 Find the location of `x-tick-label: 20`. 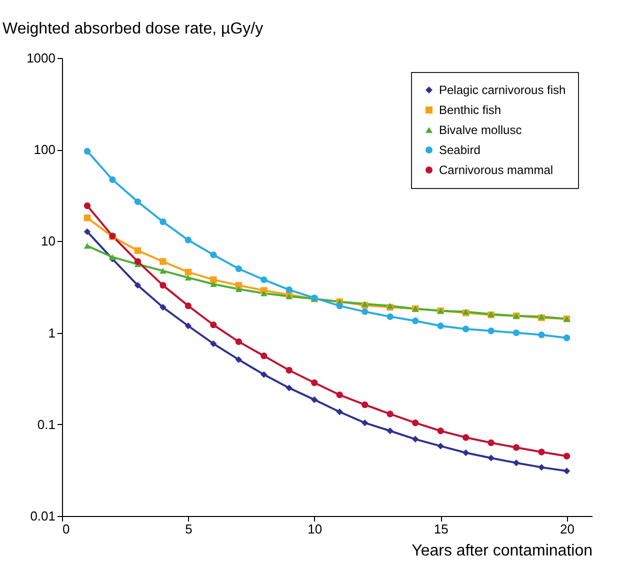

x-tick-label: 20 is located at coordinates (567, 529).